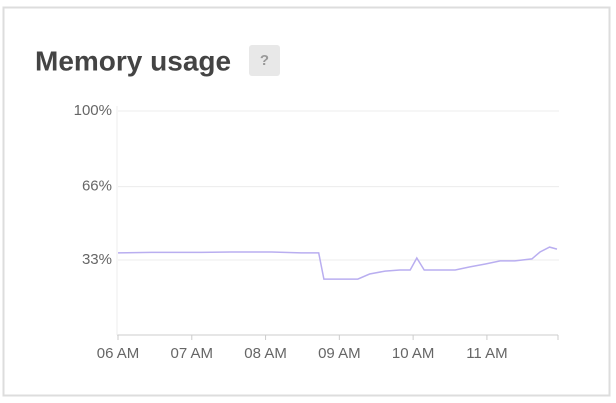  What do you see at coordinates (339, 353) in the screenshot?
I see `x-tick-label: 09 AM` at bounding box center [339, 353].